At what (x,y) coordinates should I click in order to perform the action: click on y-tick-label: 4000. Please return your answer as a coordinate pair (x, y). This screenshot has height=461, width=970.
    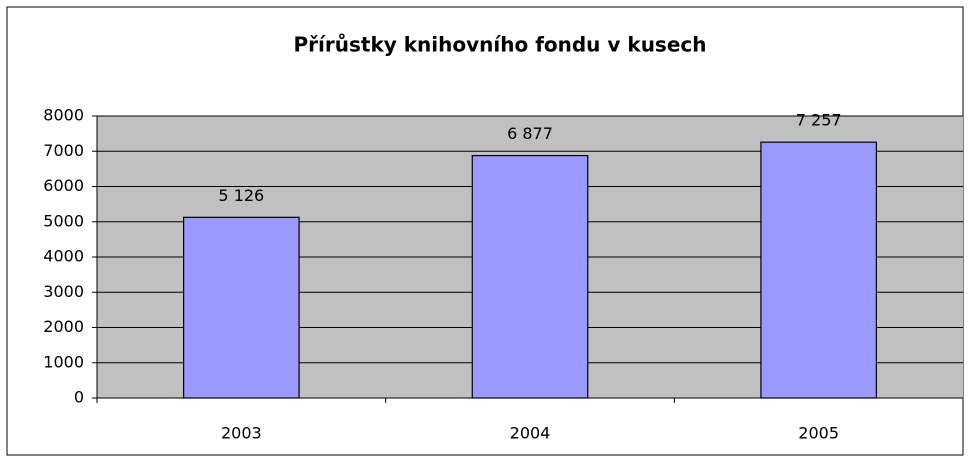
    Looking at the image, I should click on (63, 256).